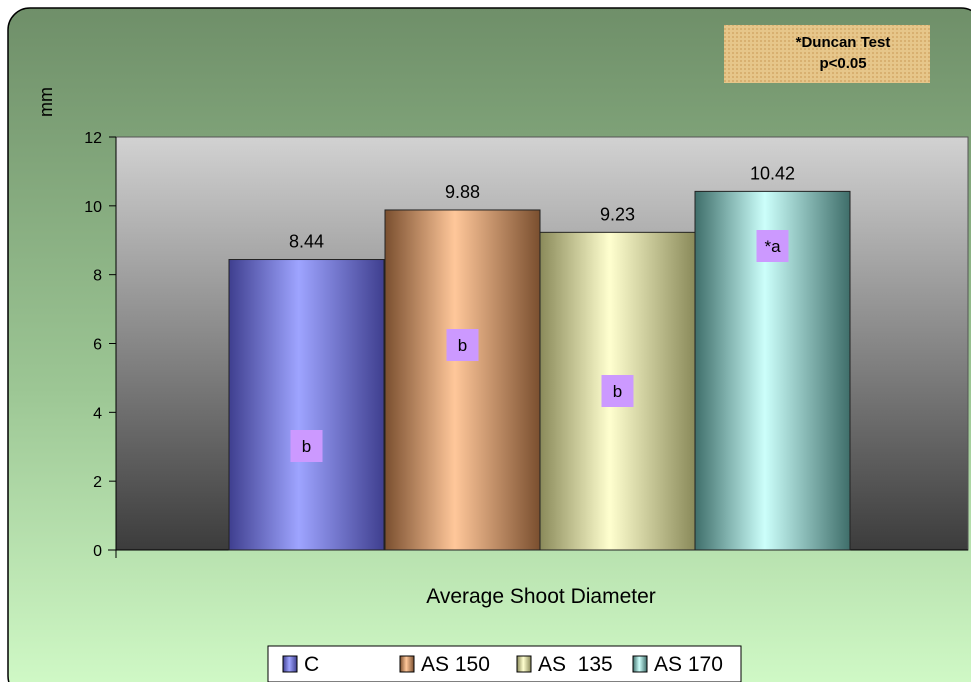 Image resolution: width=971 pixels, height=682 pixels. I want to click on y-axis-label: mm, so click(46, 102).